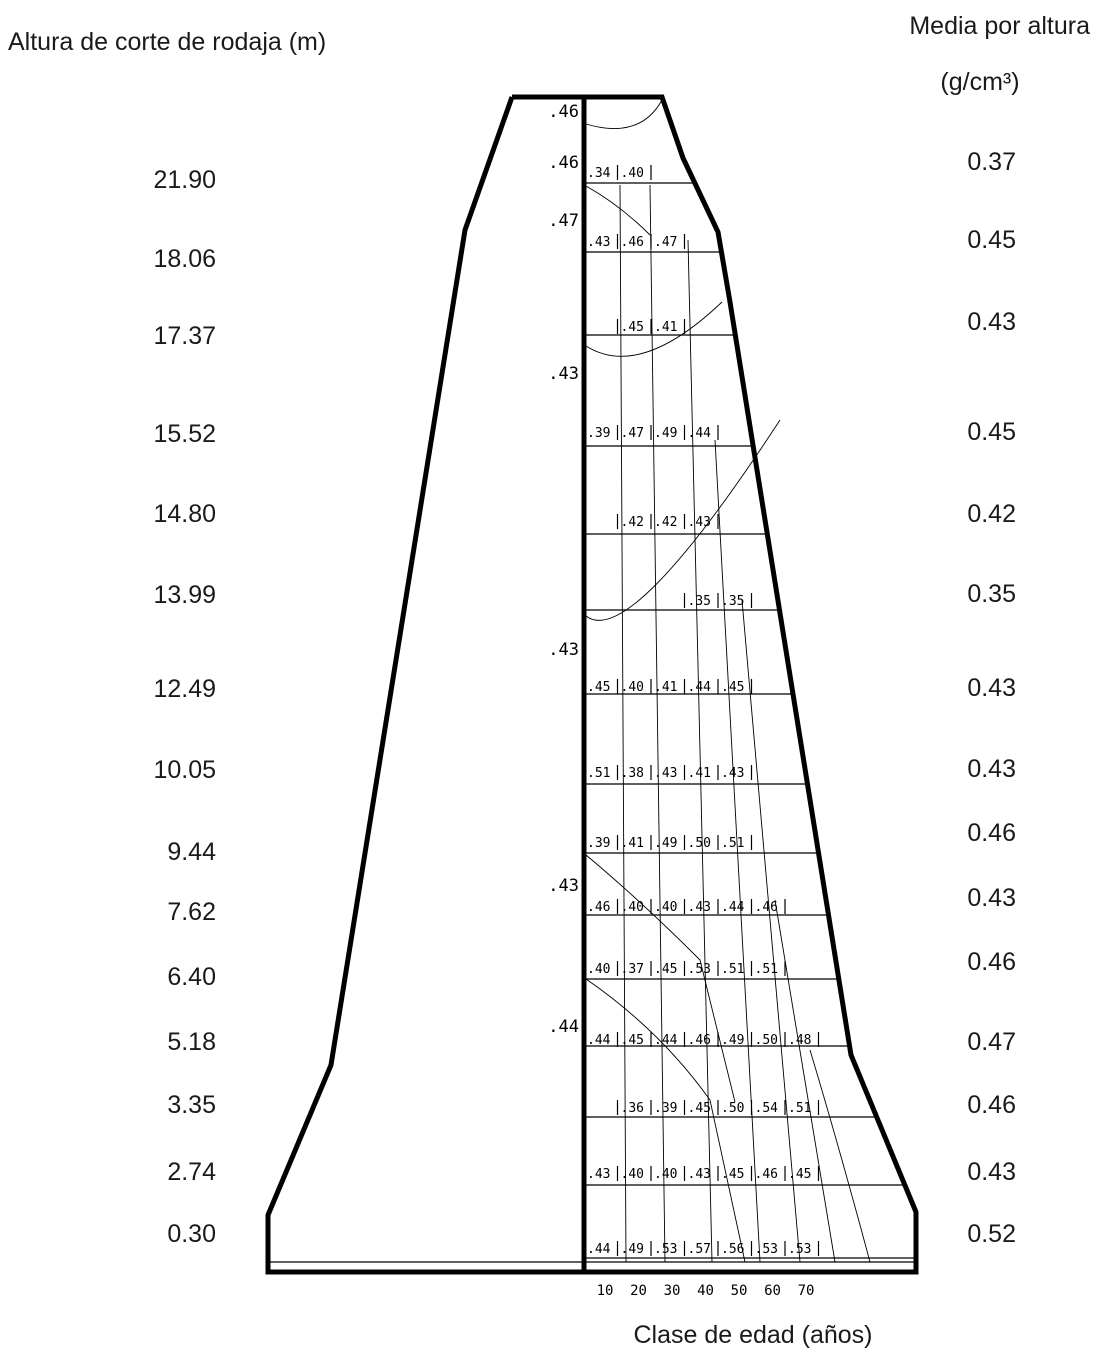 This screenshot has width=1094, height=1353. Describe the element at coordinates (167, 42) in the screenshot. I see `left-axis-title: Altura de corte de rodaja (m)` at that location.